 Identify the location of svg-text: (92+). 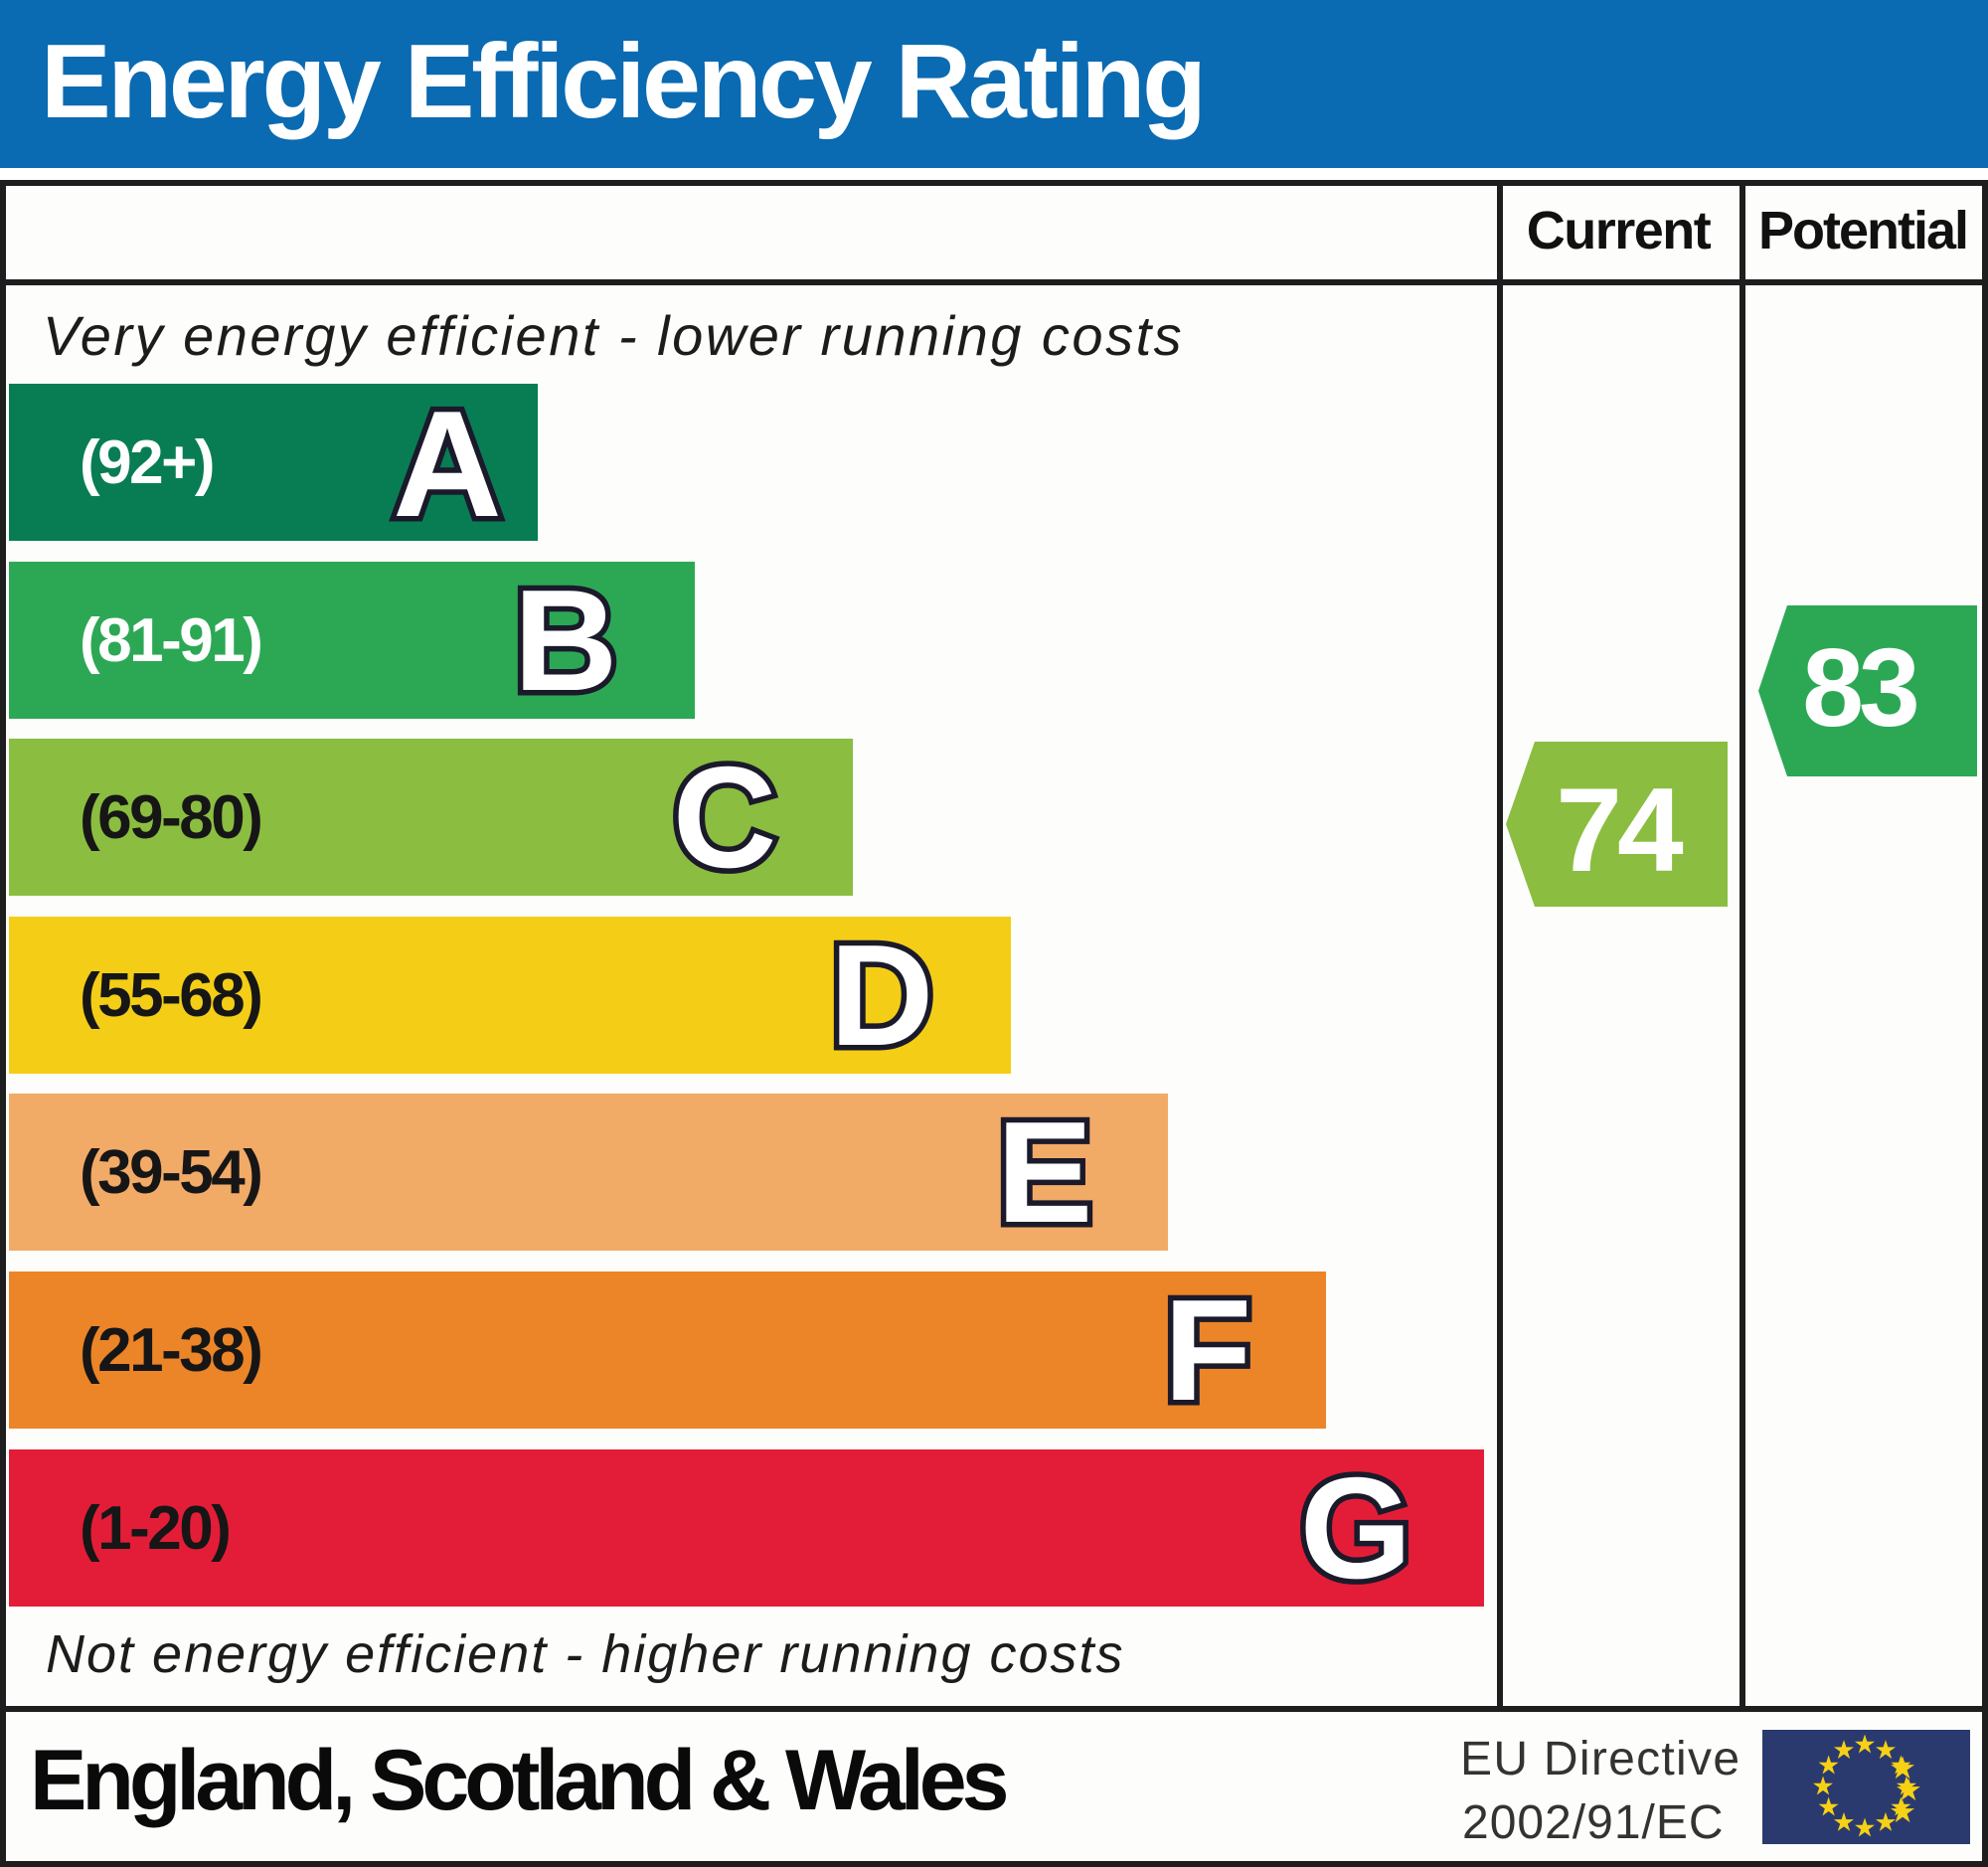
(146, 462).